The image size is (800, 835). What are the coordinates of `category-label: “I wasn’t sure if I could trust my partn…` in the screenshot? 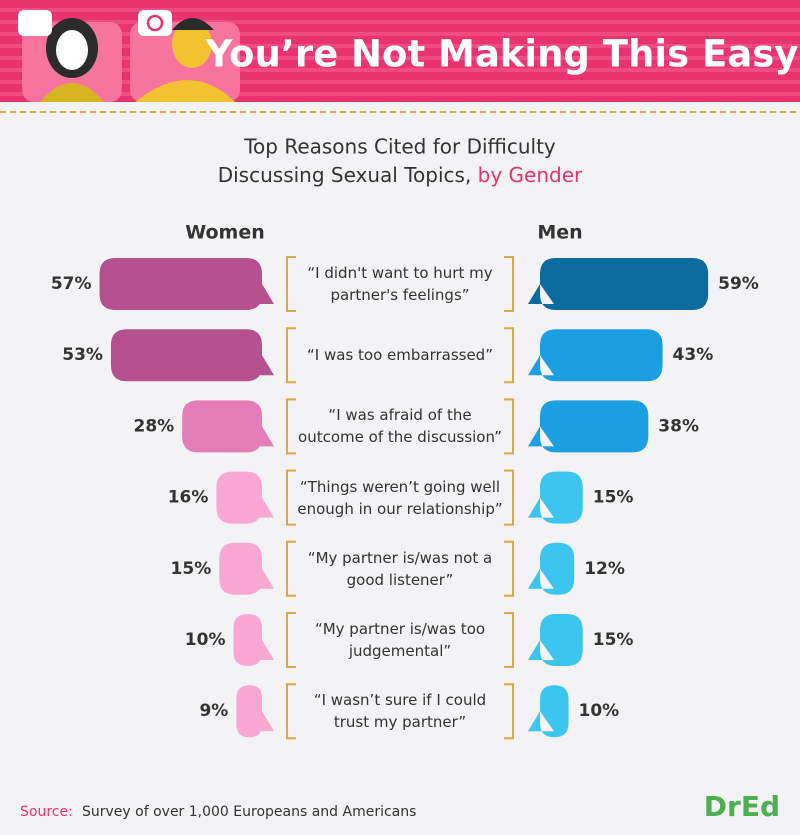 It's located at (400, 711).